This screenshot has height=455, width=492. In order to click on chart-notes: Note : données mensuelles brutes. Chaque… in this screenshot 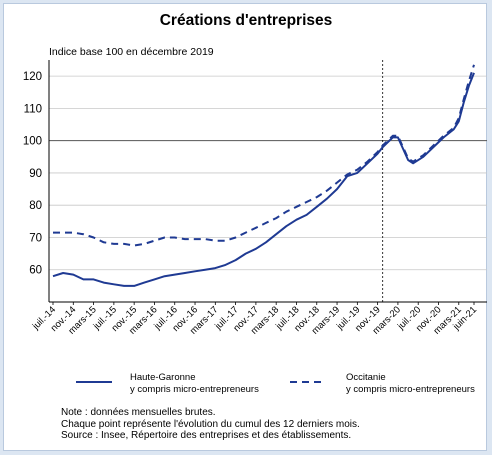, I will do `click(210, 424)`.